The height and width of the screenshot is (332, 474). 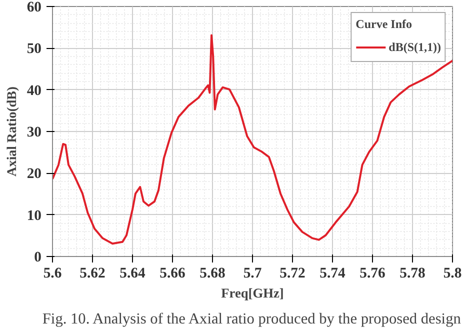 What do you see at coordinates (414, 47) in the screenshot?
I see `legend-label: dB(S(1,1))` at bounding box center [414, 47].